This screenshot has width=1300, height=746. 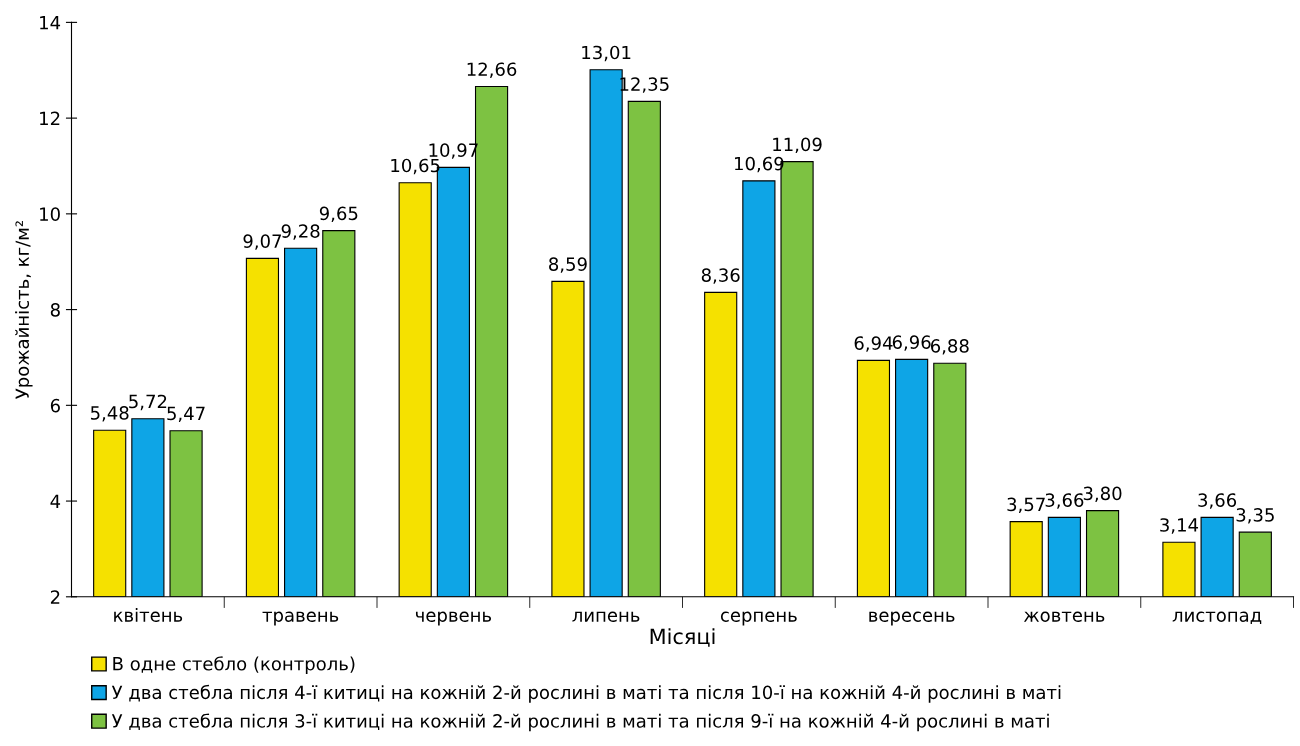 I want to click on data-label: 12,66, so click(x=492, y=70).